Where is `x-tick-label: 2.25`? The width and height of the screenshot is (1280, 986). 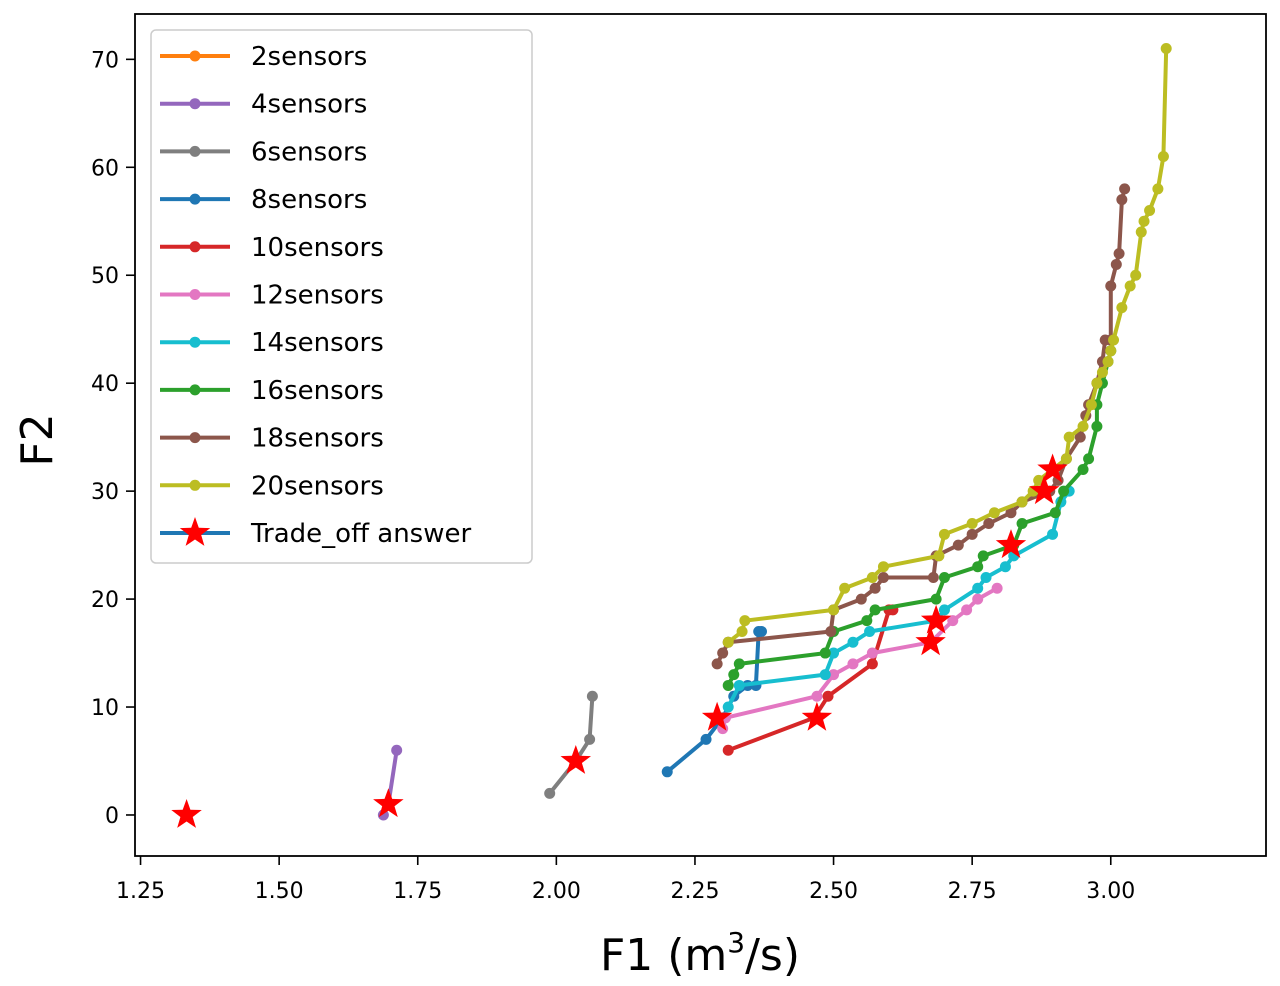 x-tick-label: 2.25 is located at coordinates (694, 891).